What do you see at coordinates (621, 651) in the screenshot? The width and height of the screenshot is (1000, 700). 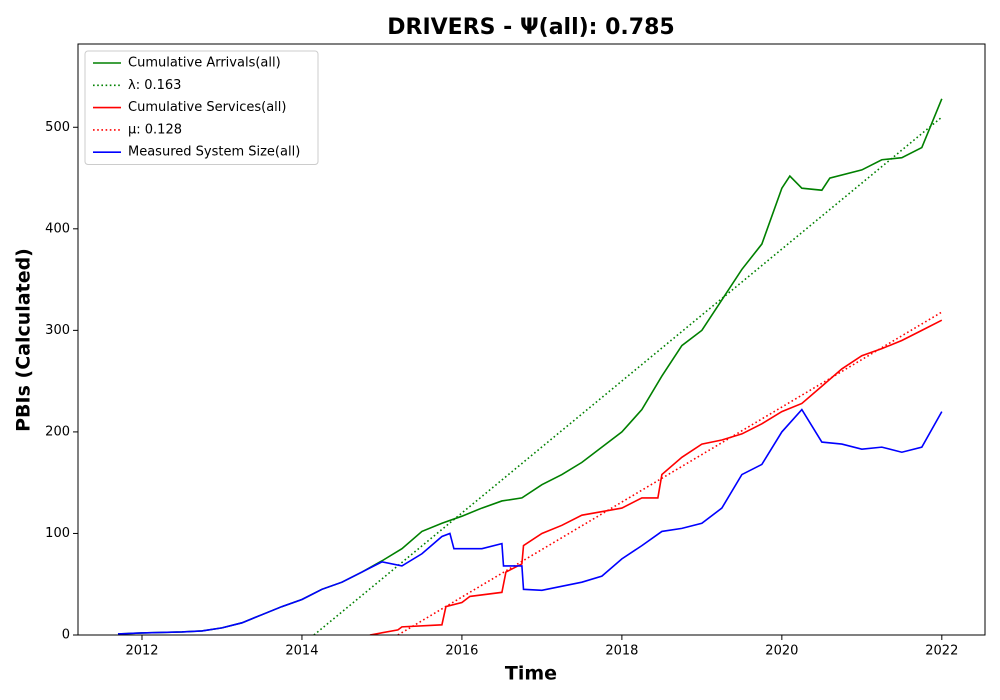 I see `x-tick-label: 2018` at bounding box center [621, 651].